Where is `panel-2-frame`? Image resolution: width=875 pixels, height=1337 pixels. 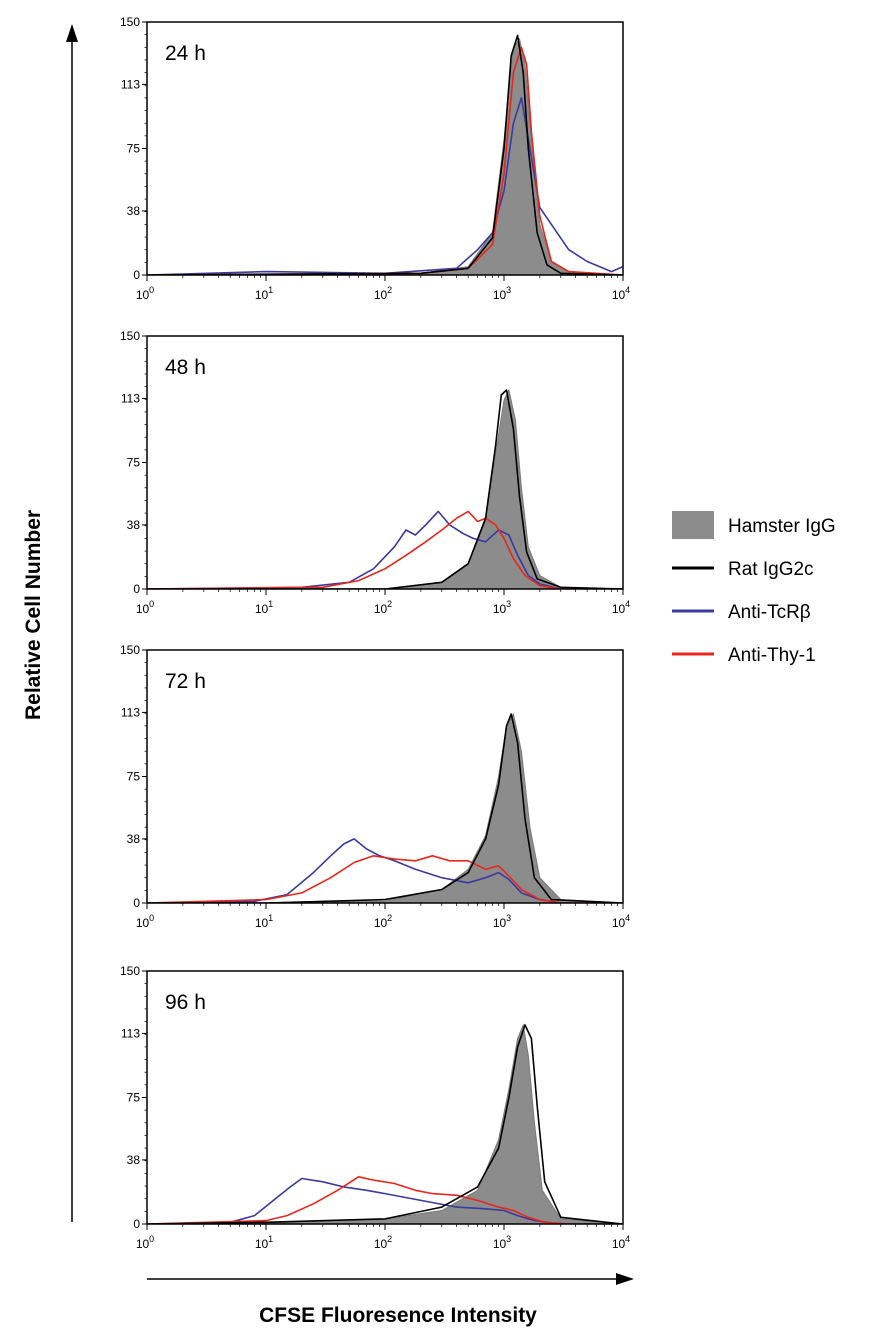 panel-2-frame is located at coordinates (385, 462).